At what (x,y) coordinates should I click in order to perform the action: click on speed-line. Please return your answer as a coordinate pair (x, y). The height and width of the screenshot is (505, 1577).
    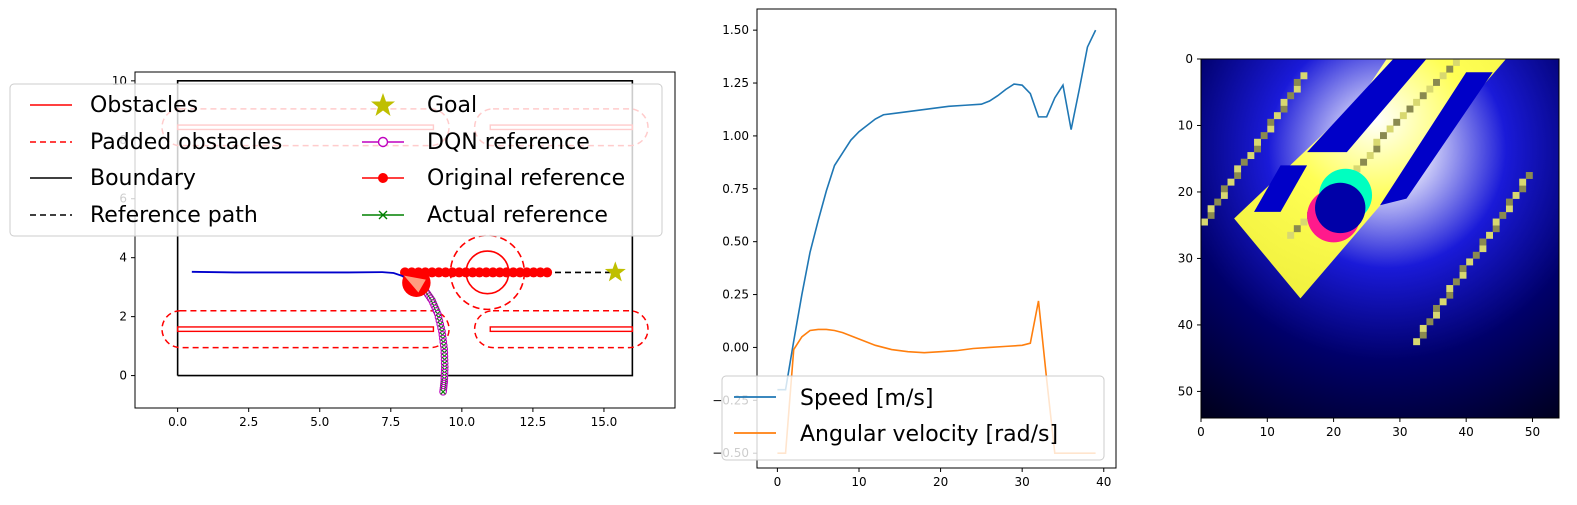
    Looking at the image, I should click on (937, 210).